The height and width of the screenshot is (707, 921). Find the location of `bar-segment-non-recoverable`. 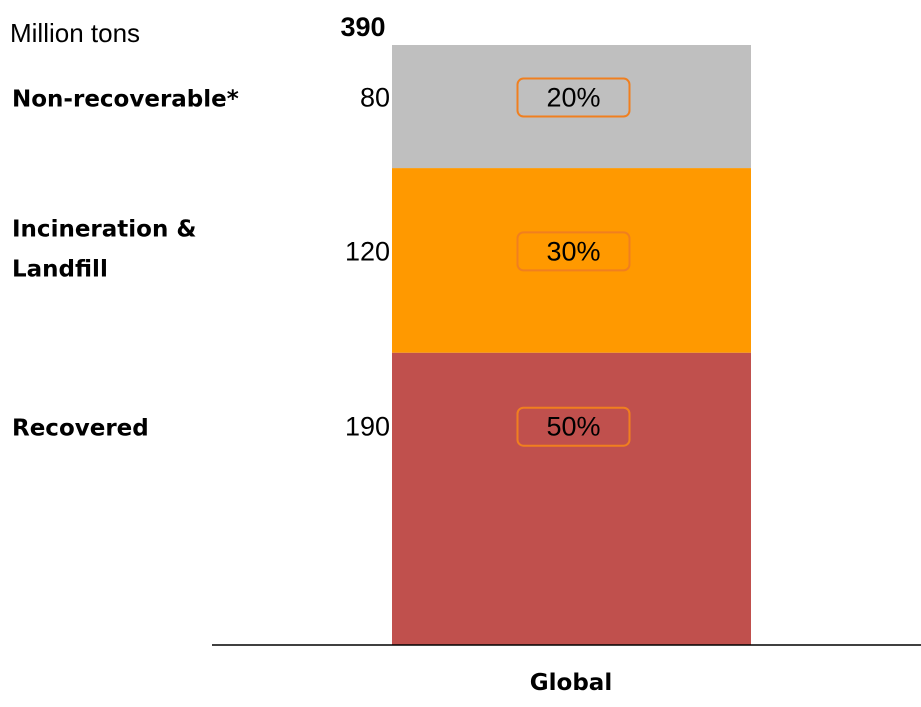

bar-segment-non-recoverable is located at coordinates (571, 107).